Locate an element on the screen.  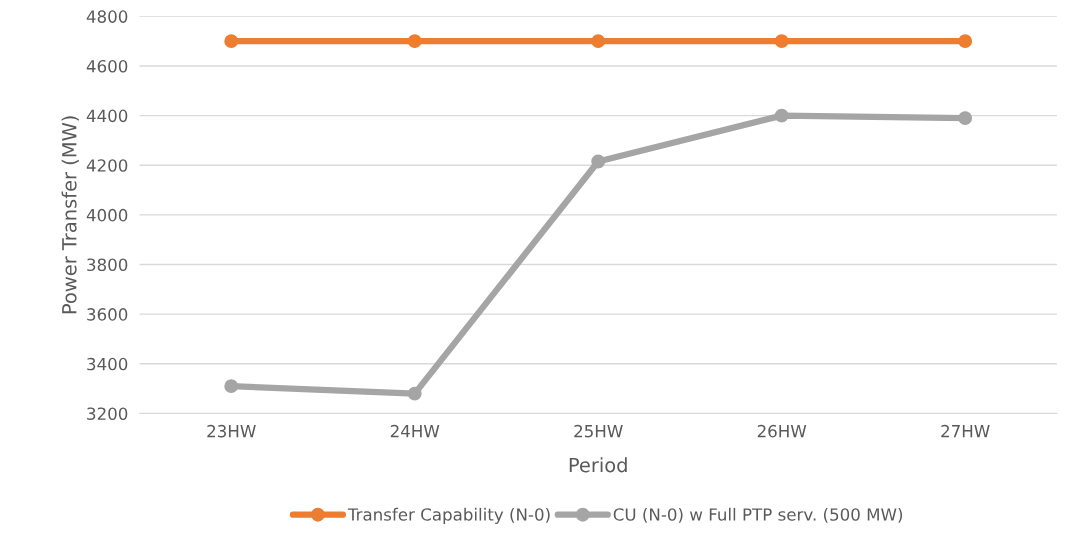
x-tick-label: 24HW is located at coordinates (415, 431).